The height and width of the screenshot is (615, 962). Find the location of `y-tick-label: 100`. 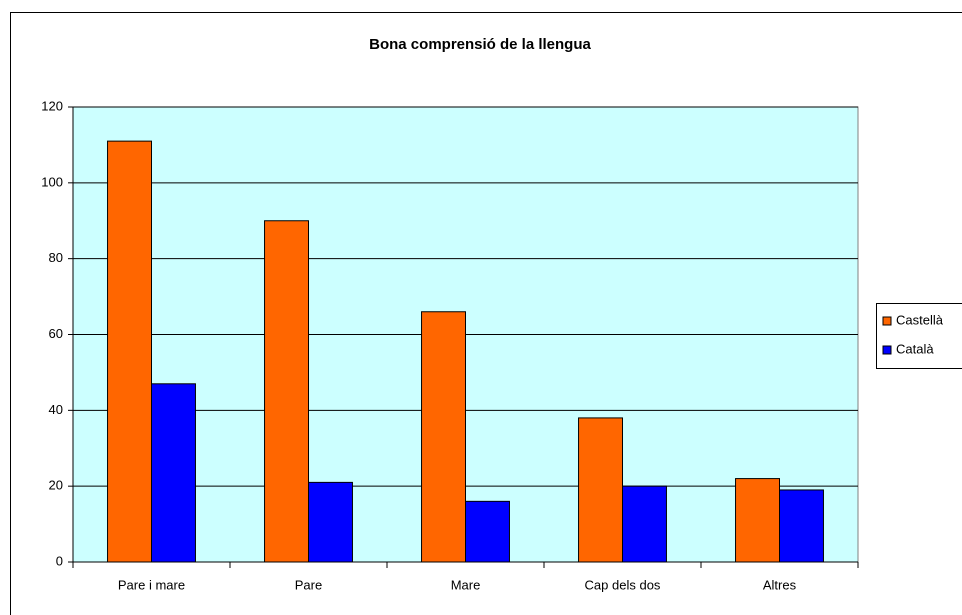

y-tick-label: 100 is located at coordinates (52, 181).